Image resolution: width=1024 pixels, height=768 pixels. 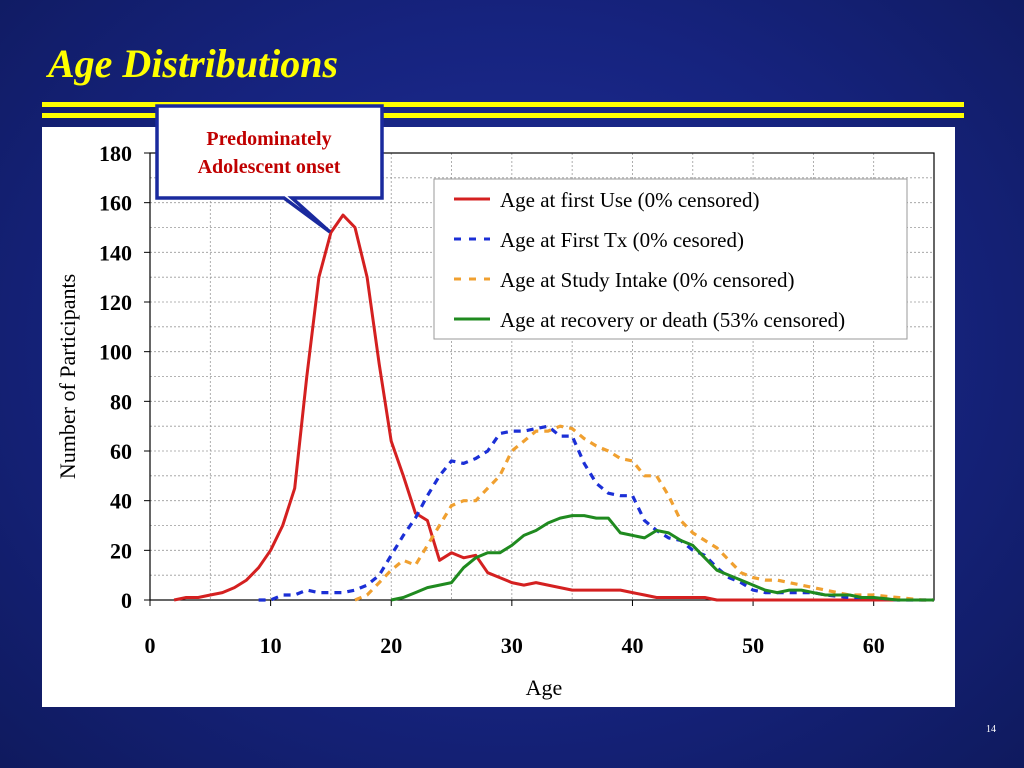 I want to click on slide-title: Age Distributions, so click(x=193, y=63).